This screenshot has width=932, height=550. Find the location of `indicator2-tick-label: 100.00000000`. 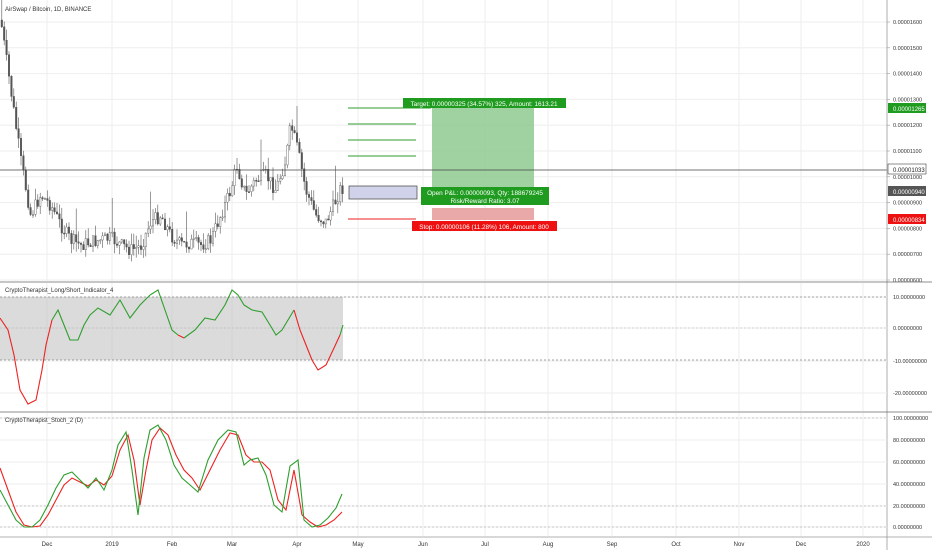

indicator2-tick-label: 100.00000000 is located at coordinates (910, 419).